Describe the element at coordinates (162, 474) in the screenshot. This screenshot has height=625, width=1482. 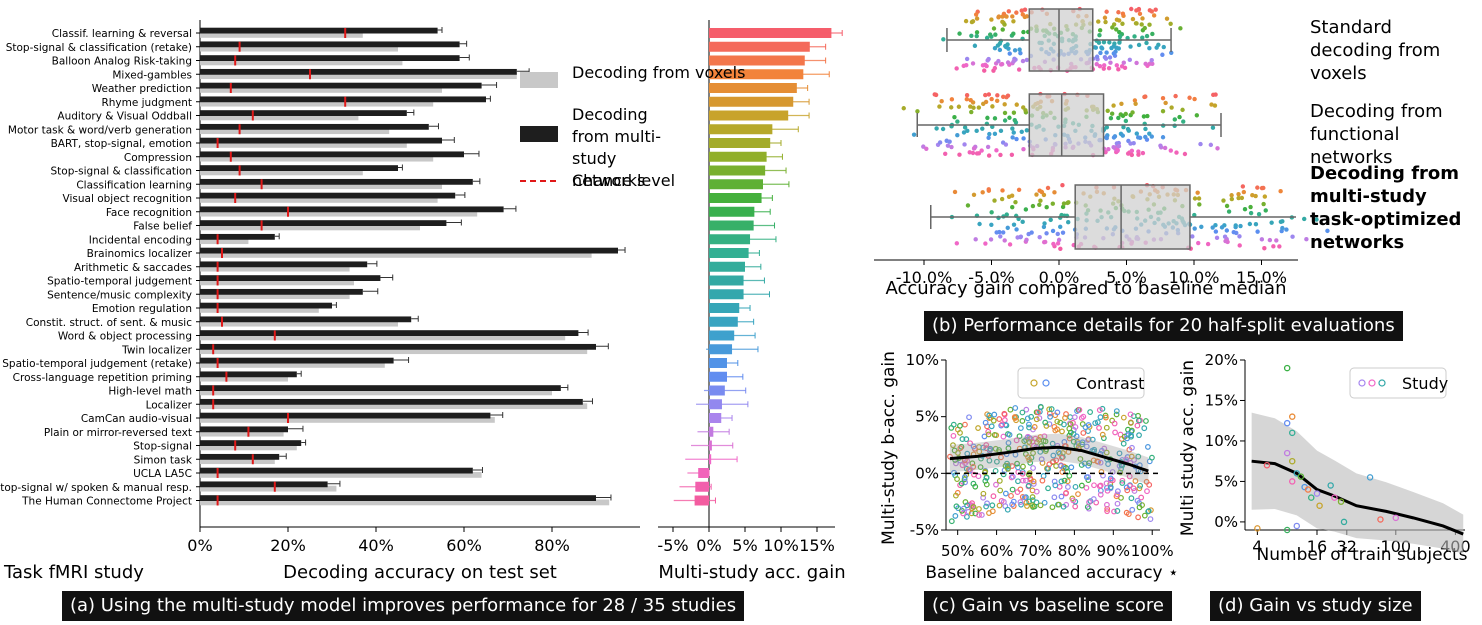
I see `category-label: UCLA LA5C` at that location.